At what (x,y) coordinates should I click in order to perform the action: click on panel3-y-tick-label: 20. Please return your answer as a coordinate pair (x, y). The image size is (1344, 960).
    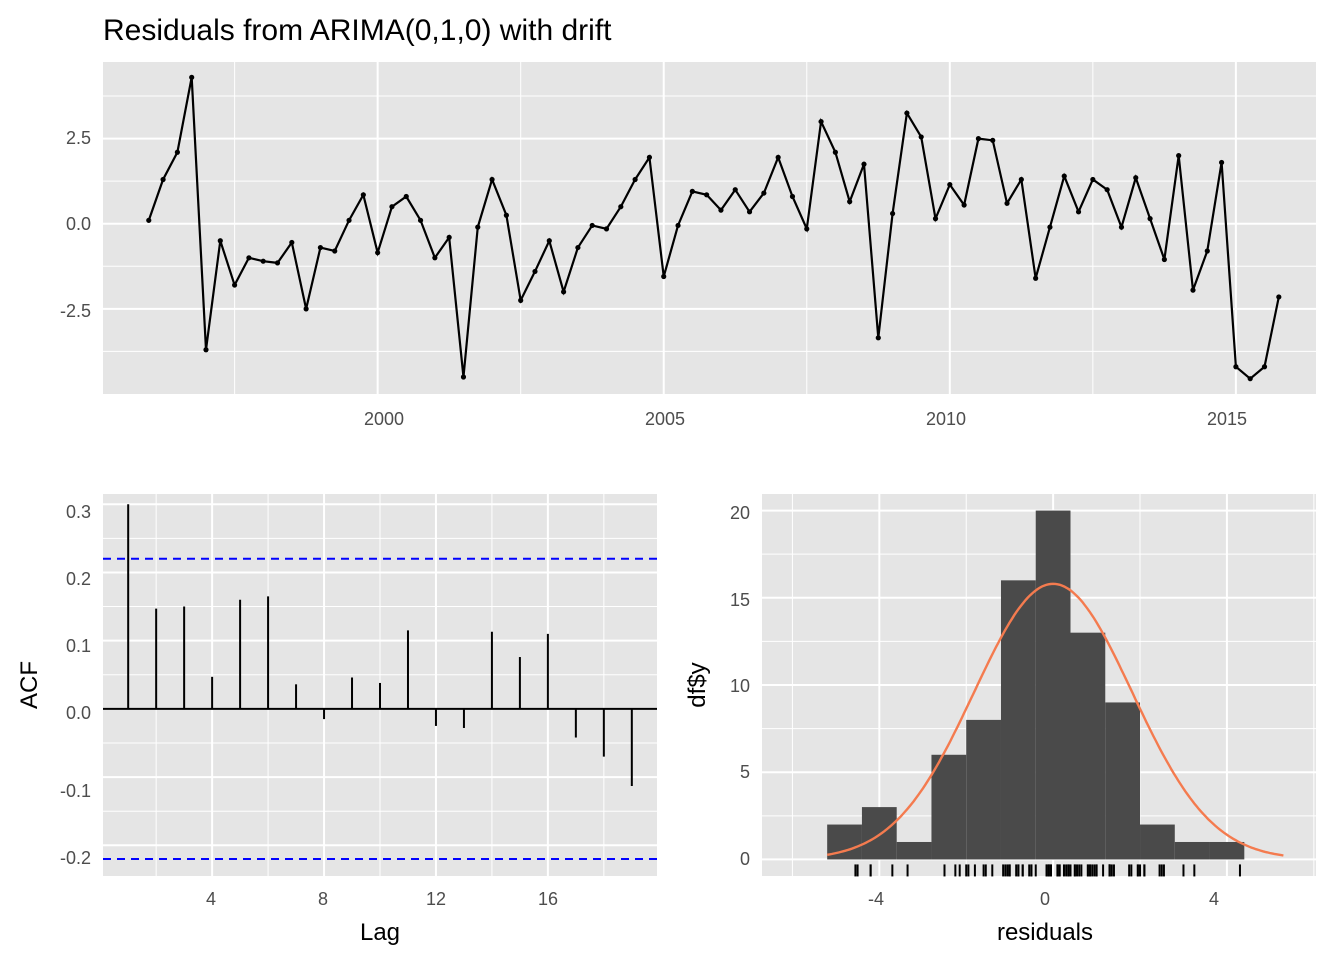
    Looking at the image, I should click on (740, 513).